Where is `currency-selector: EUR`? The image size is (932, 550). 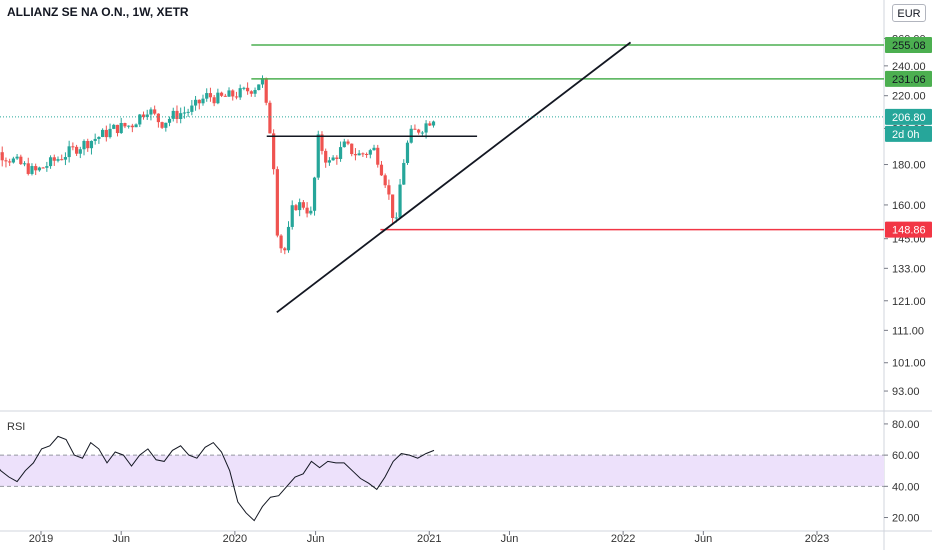
currency-selector: EUR is located at coordinates (909, 13).